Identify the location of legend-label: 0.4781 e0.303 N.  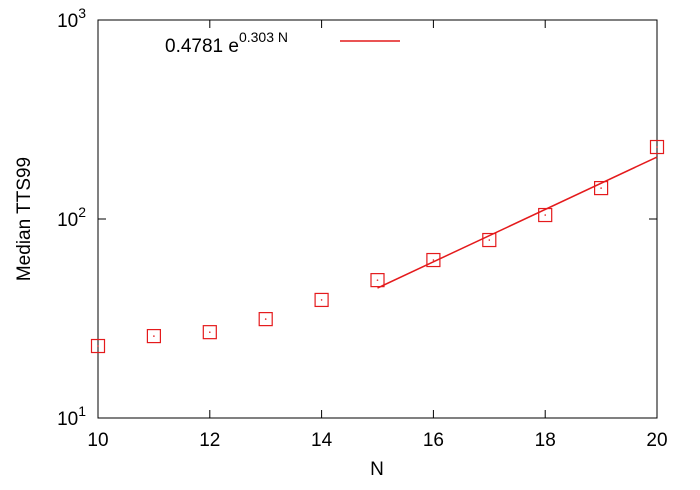
(226, 43).